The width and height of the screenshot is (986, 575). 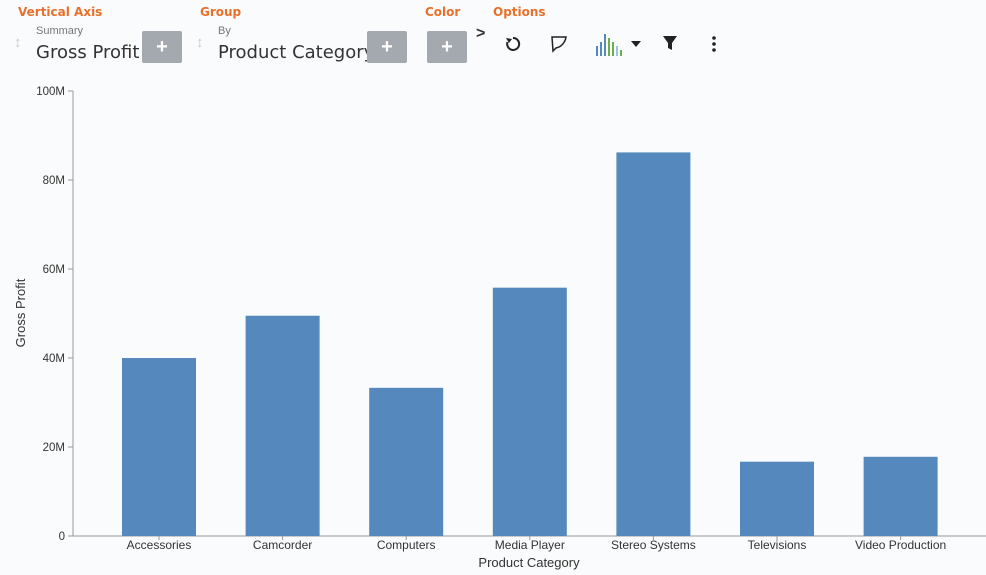 I want to click on color-title: Color, so click(x=443, y=12).